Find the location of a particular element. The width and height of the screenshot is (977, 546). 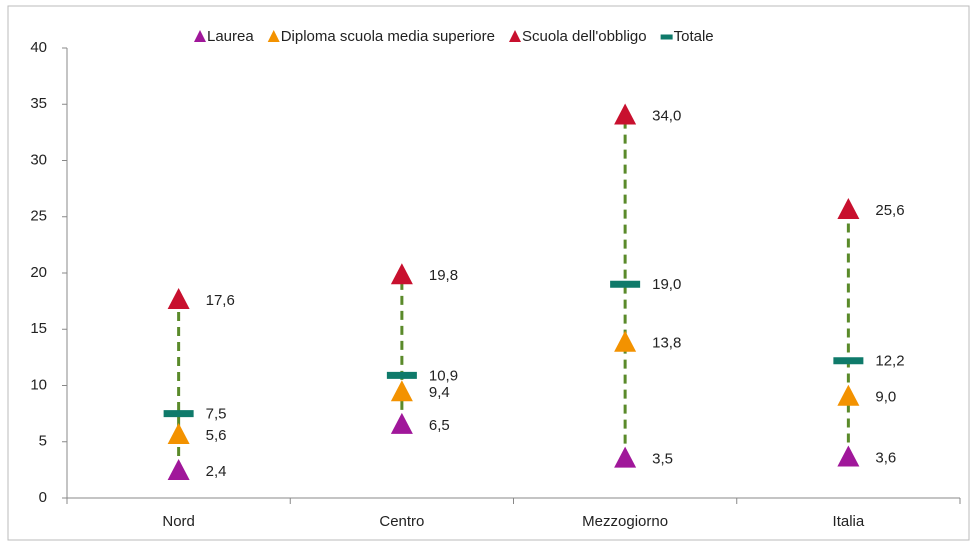

data-label: 17,6 is located at coordinates (220, 300).